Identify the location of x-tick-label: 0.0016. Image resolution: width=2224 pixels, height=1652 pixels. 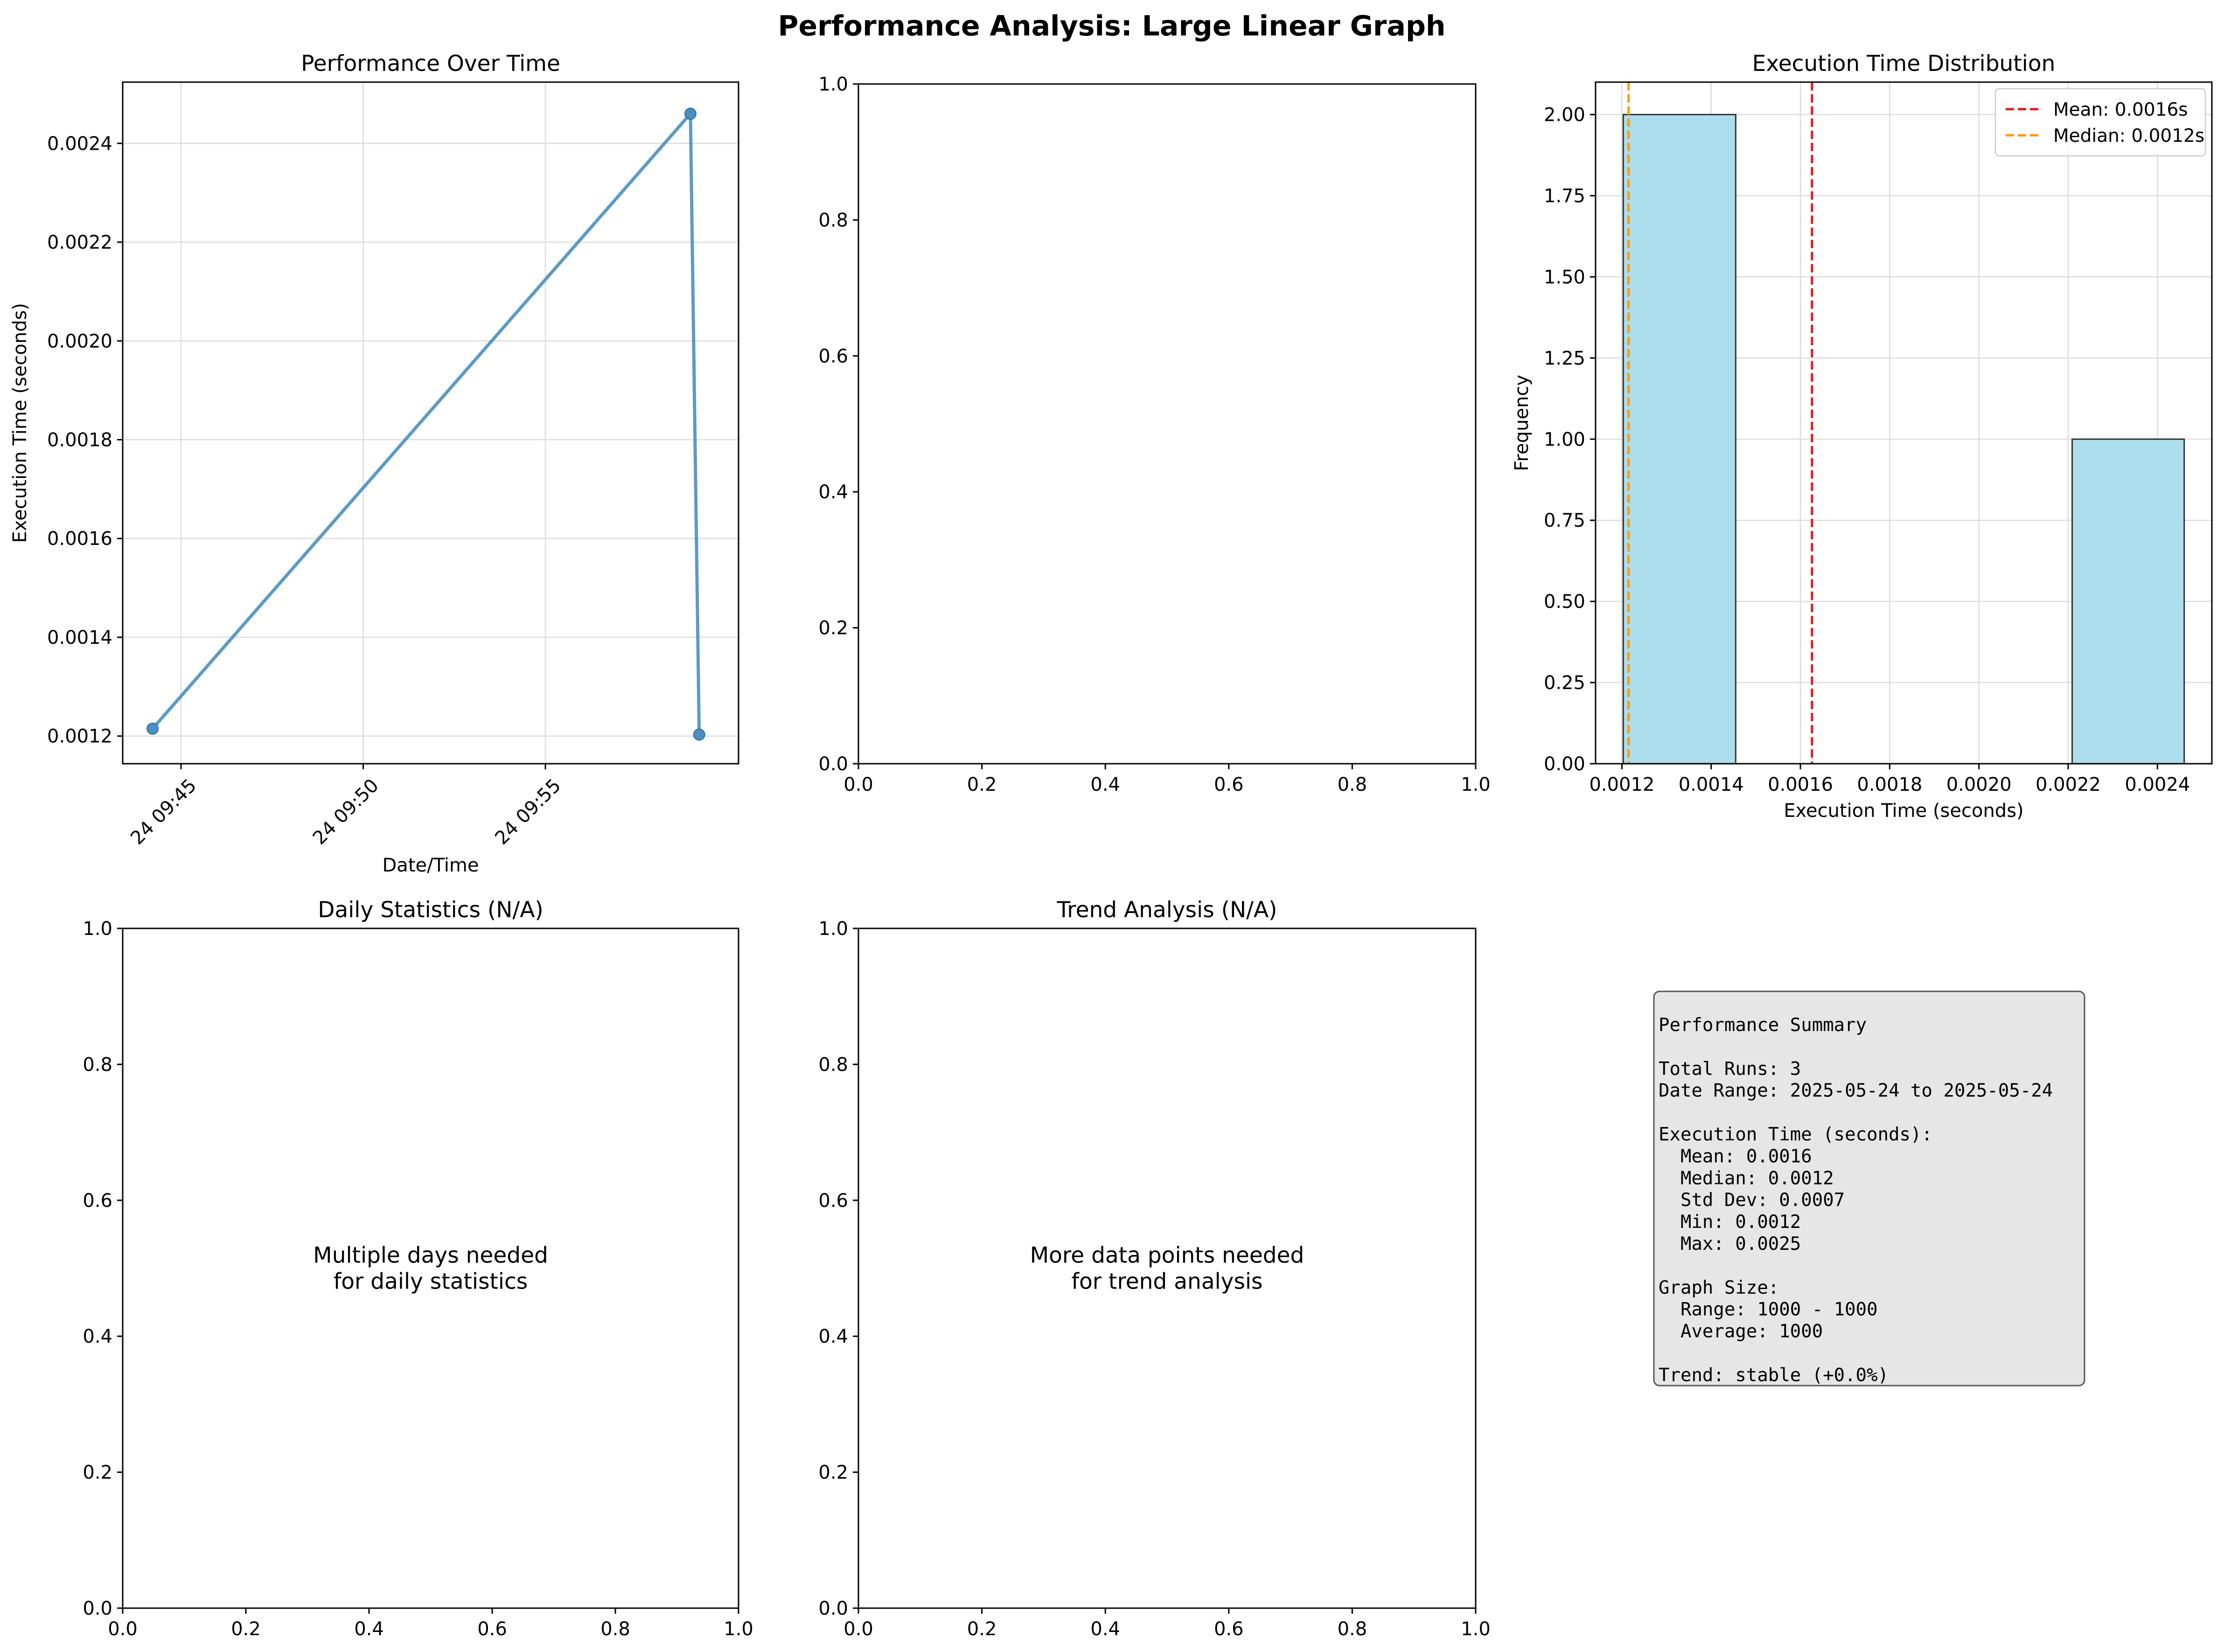
(1801, 785).